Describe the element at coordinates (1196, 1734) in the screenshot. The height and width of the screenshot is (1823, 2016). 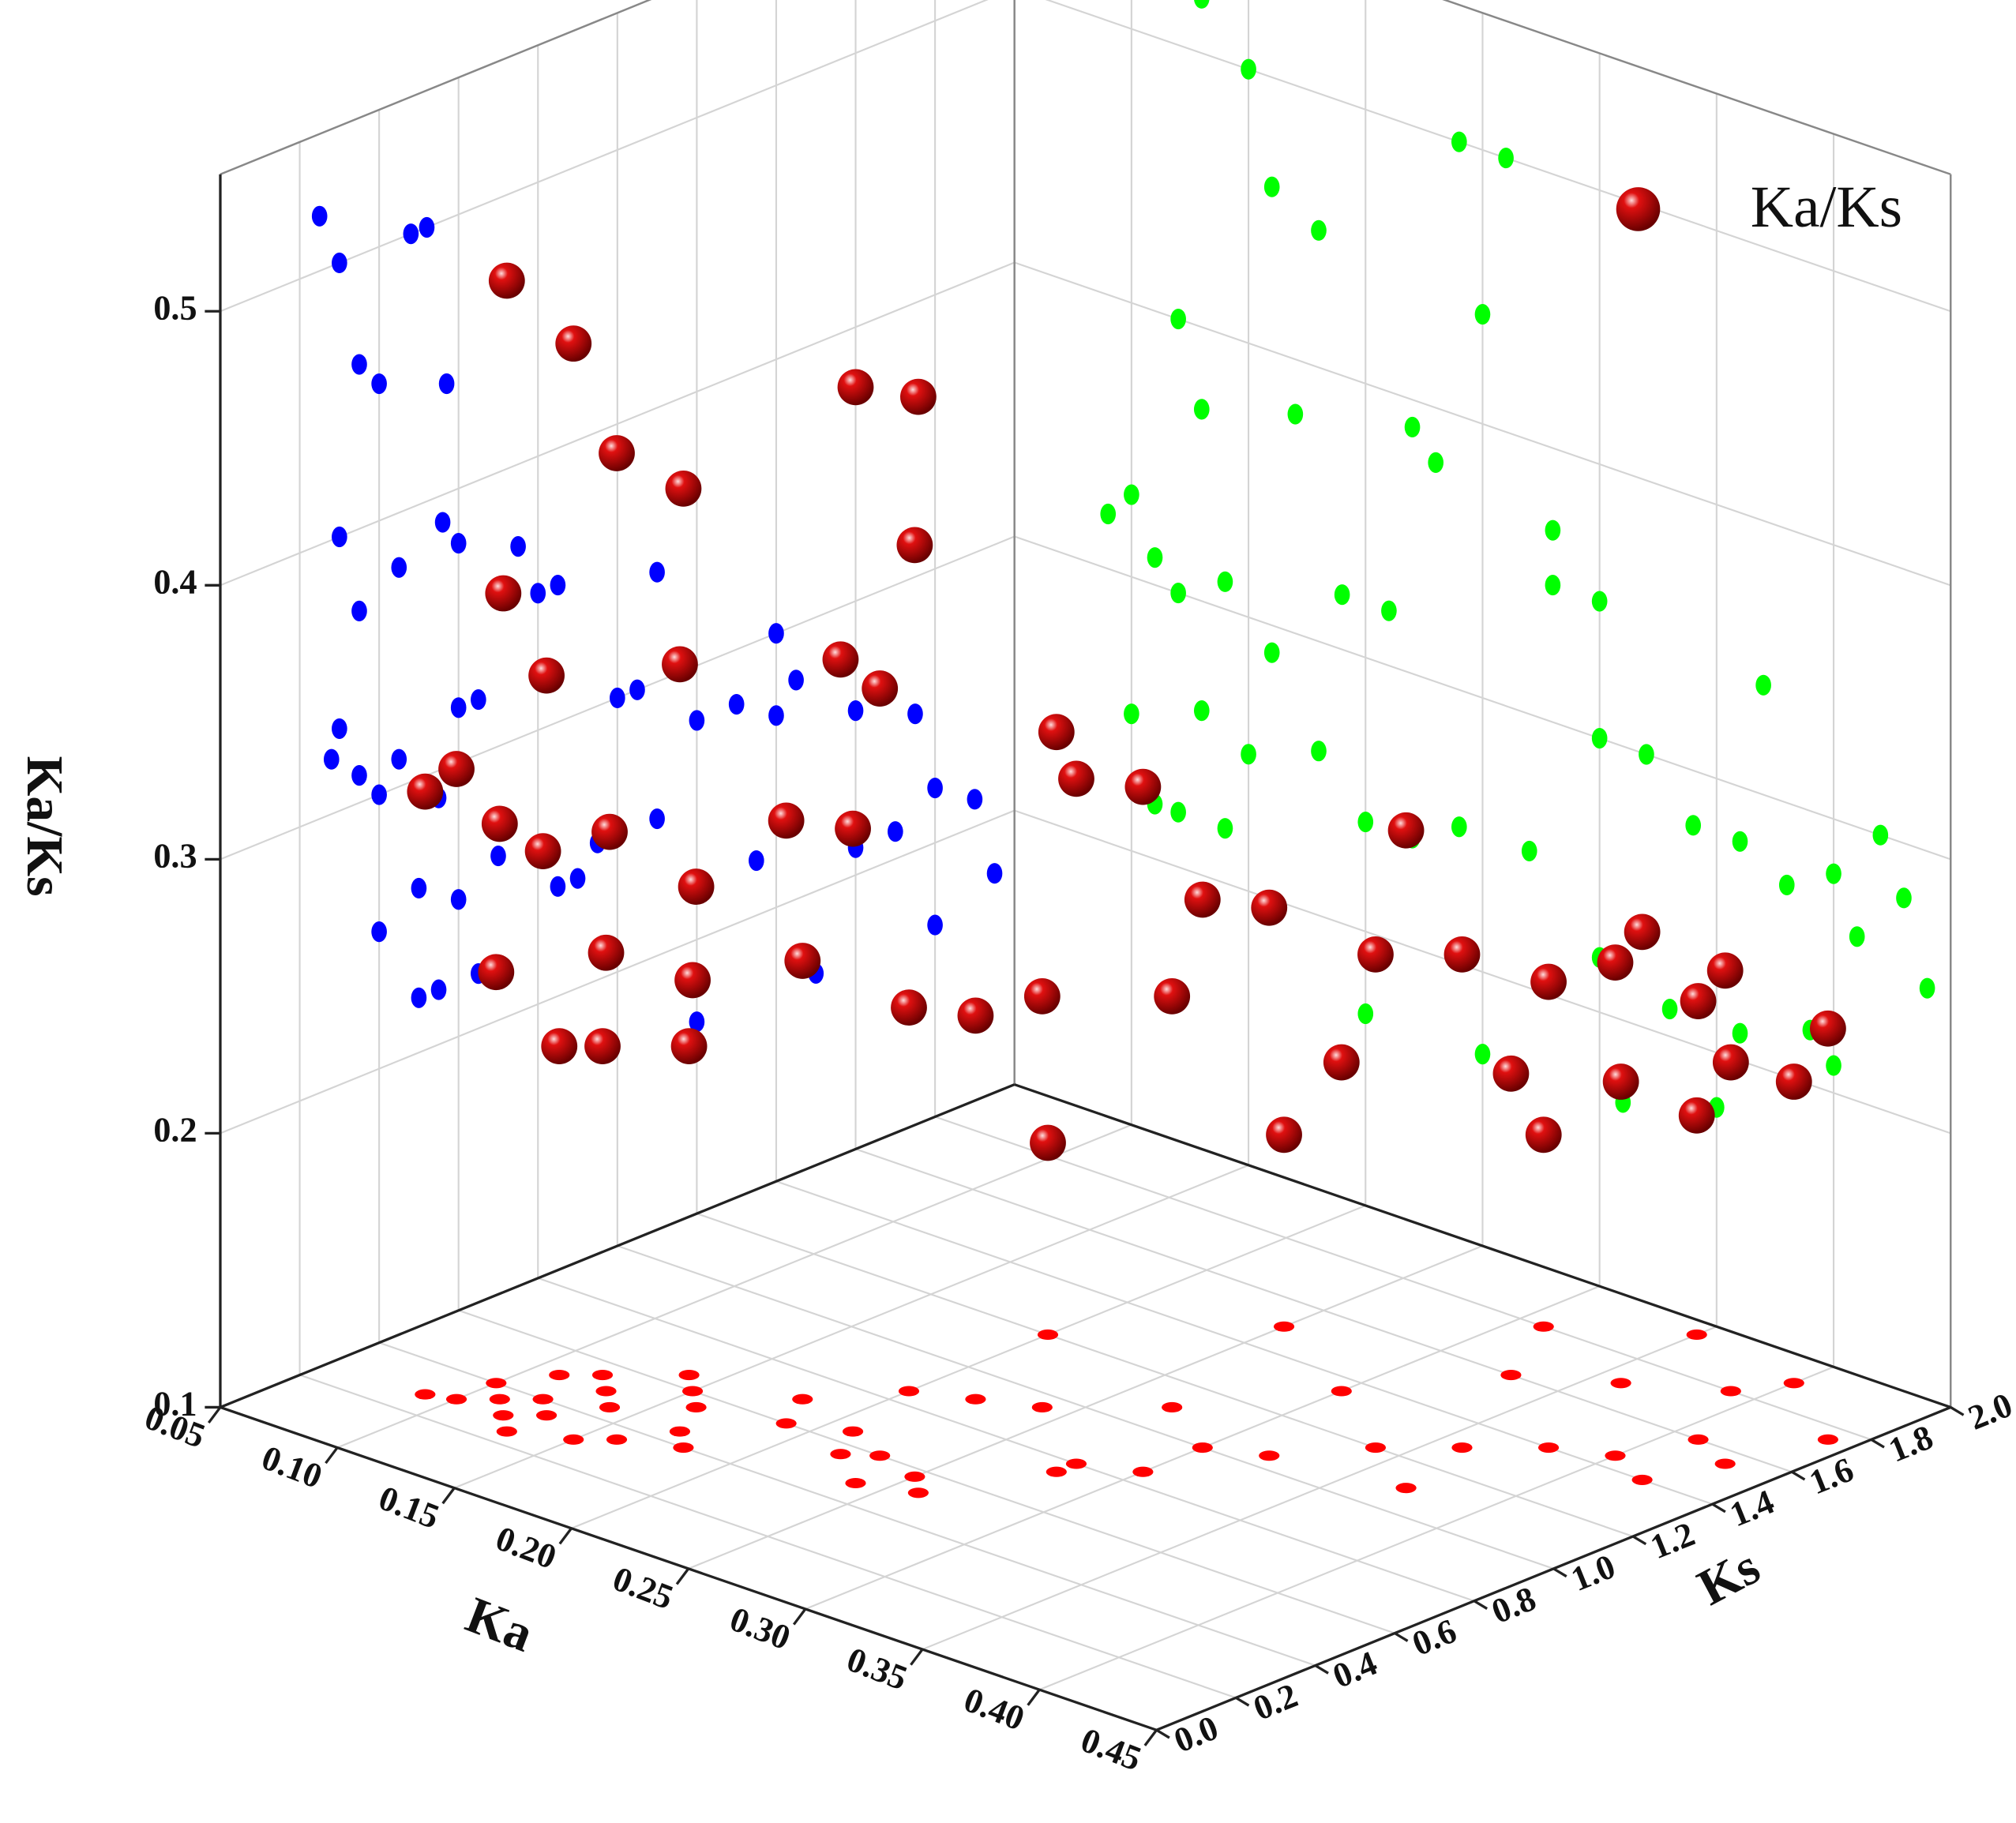
I see `y-tick-label: 0.0` at that location.